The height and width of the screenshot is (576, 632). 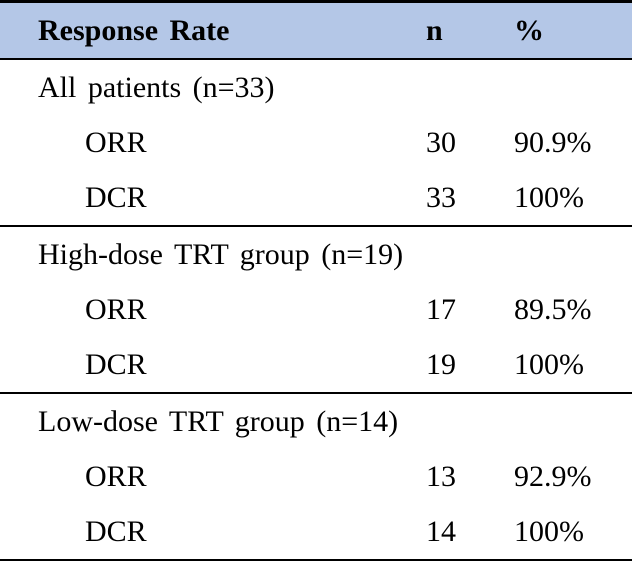 I want to click on header-cell-n: n, so click(x=434, y=30).